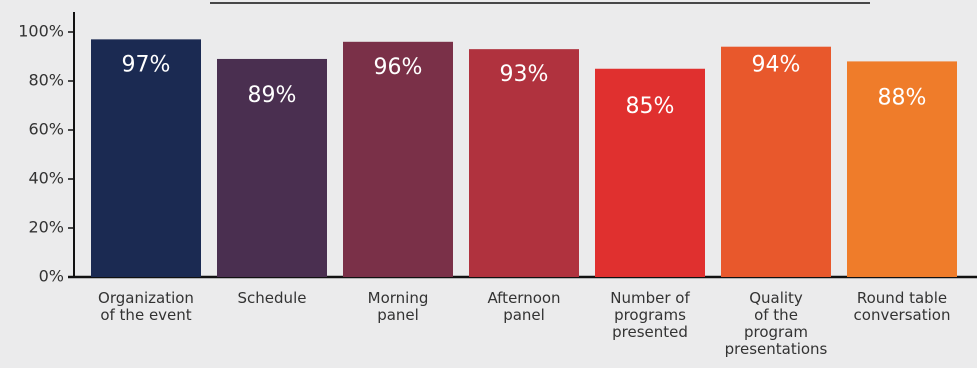 The height and width of the screenshot is (368, 977). I want to click on y-tick-label: 80%, so click(46, 80).